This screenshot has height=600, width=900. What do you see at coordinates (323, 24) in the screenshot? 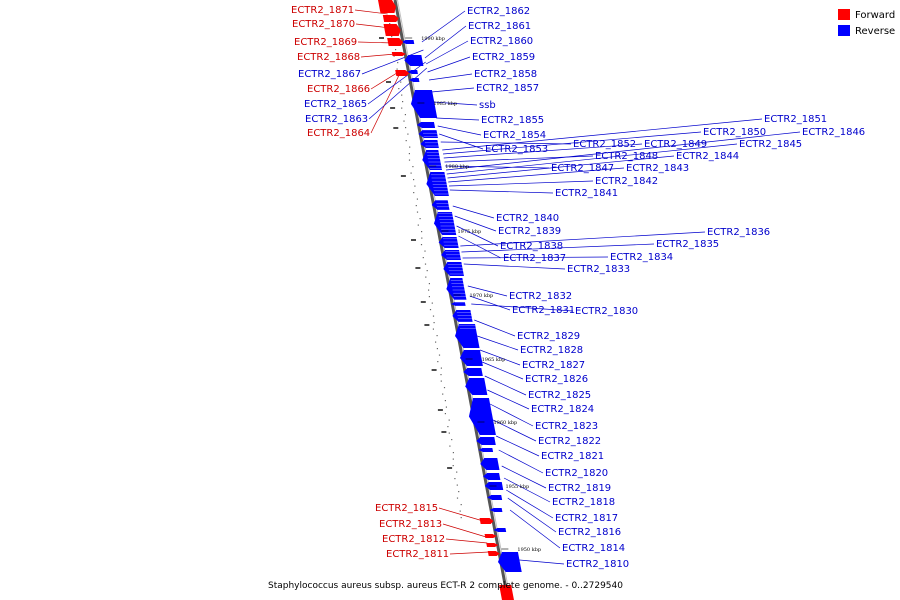
I see `gene-label-forward: ECTR2_1870` at bounding box center [323, 24].